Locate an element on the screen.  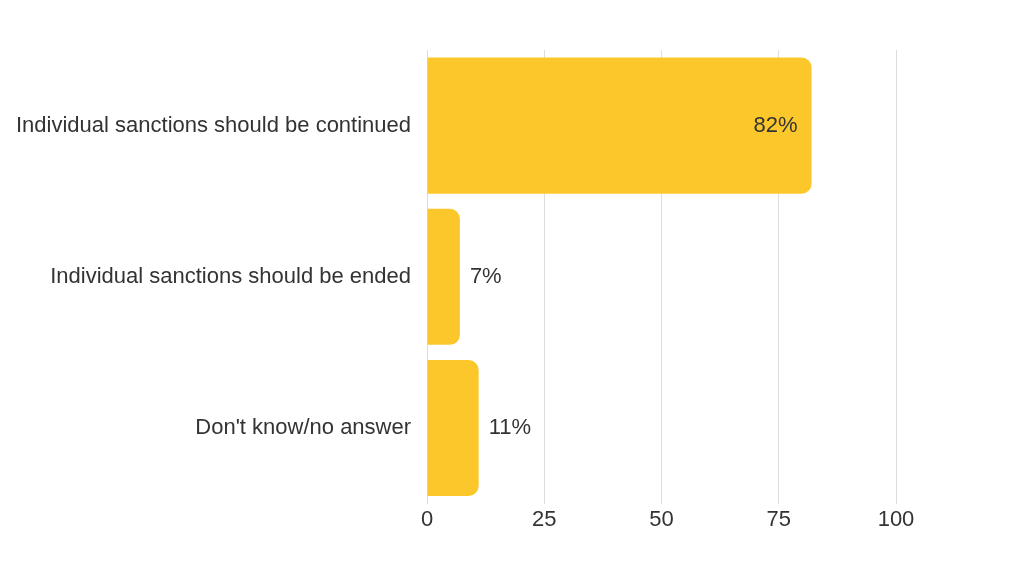
x-tick-label: 75 is located at coordinates (779, 518).